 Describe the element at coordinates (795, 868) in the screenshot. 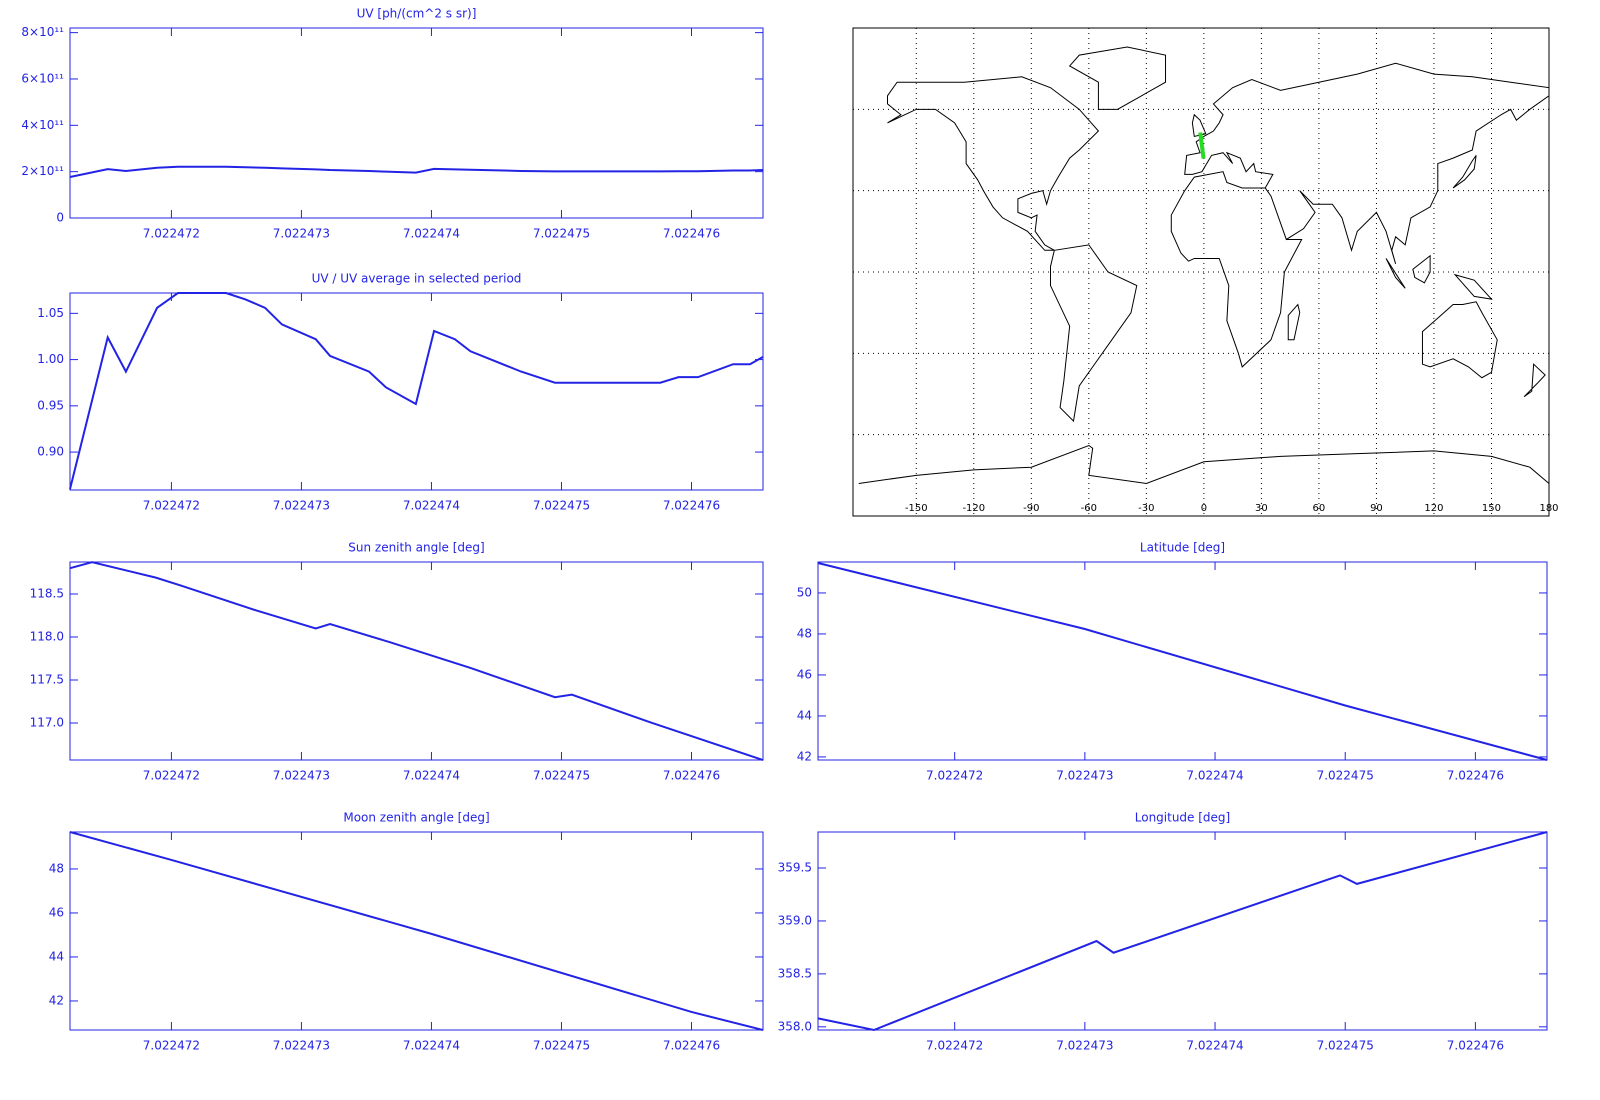

I see `y-tick-label: 359.5` at that location.